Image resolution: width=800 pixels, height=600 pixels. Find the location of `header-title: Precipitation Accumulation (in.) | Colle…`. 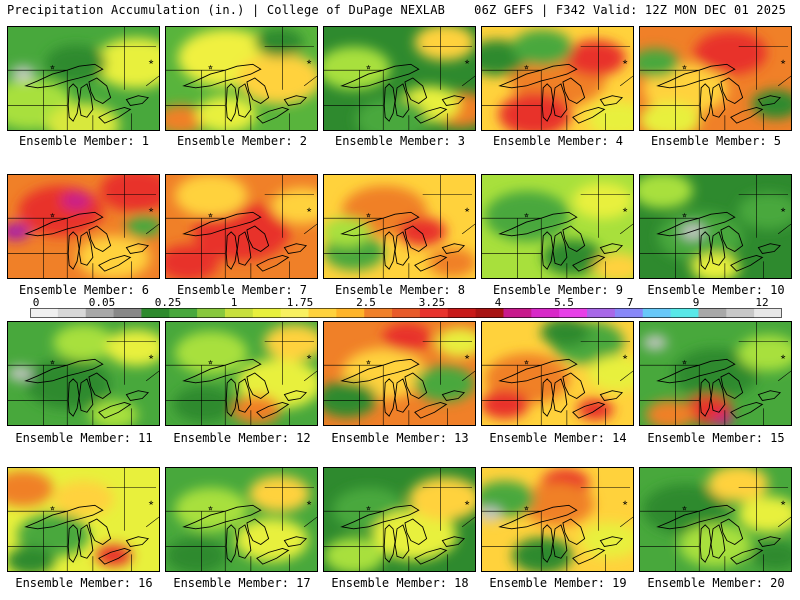

header-title: Precipitation Accumulation (in.) | Colle… is located at coordinates (226, 10).